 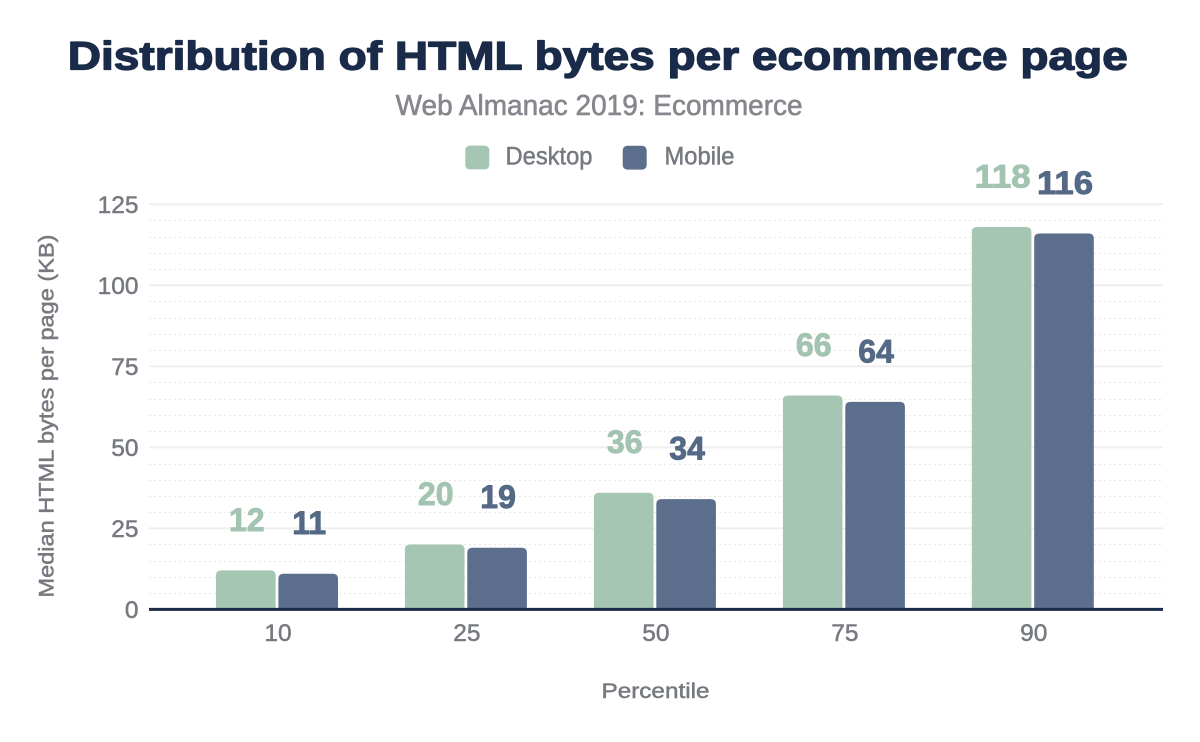 What do you see at coordinates (599, 106) in the screenshot?
I see `svg-text: Web Almanac 2019: Ecommerce` at bounding box center [599, 106].